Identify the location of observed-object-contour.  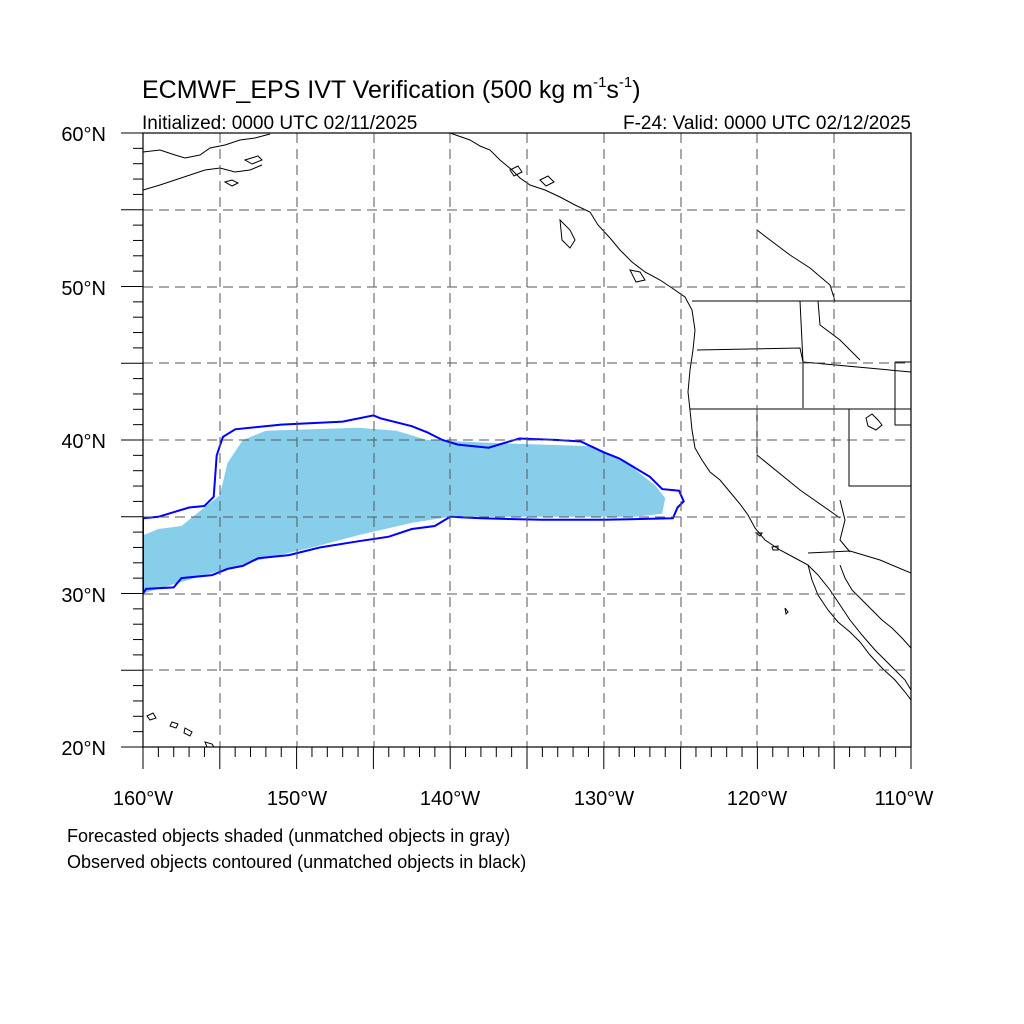
(414, 505).